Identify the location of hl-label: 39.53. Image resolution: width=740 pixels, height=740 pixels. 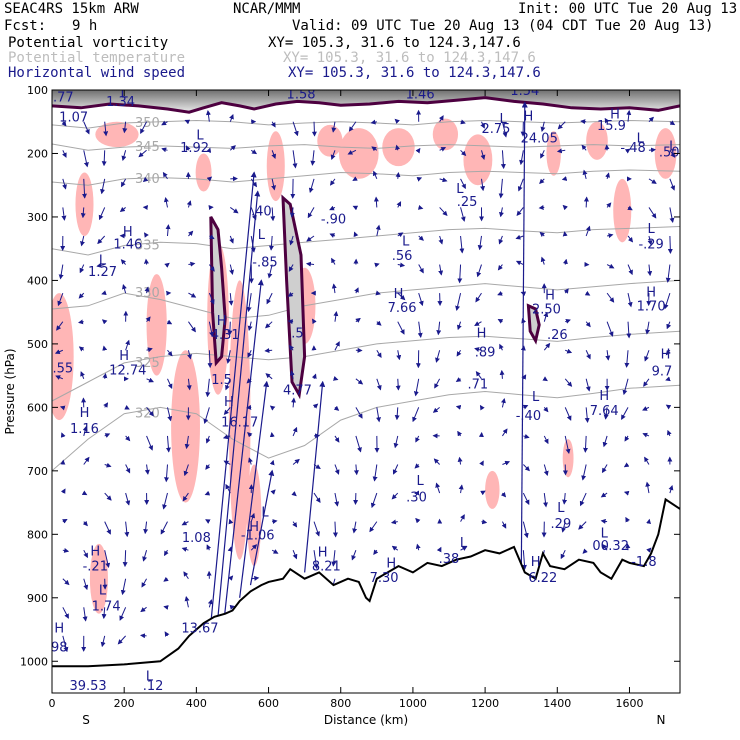
(87, 686).